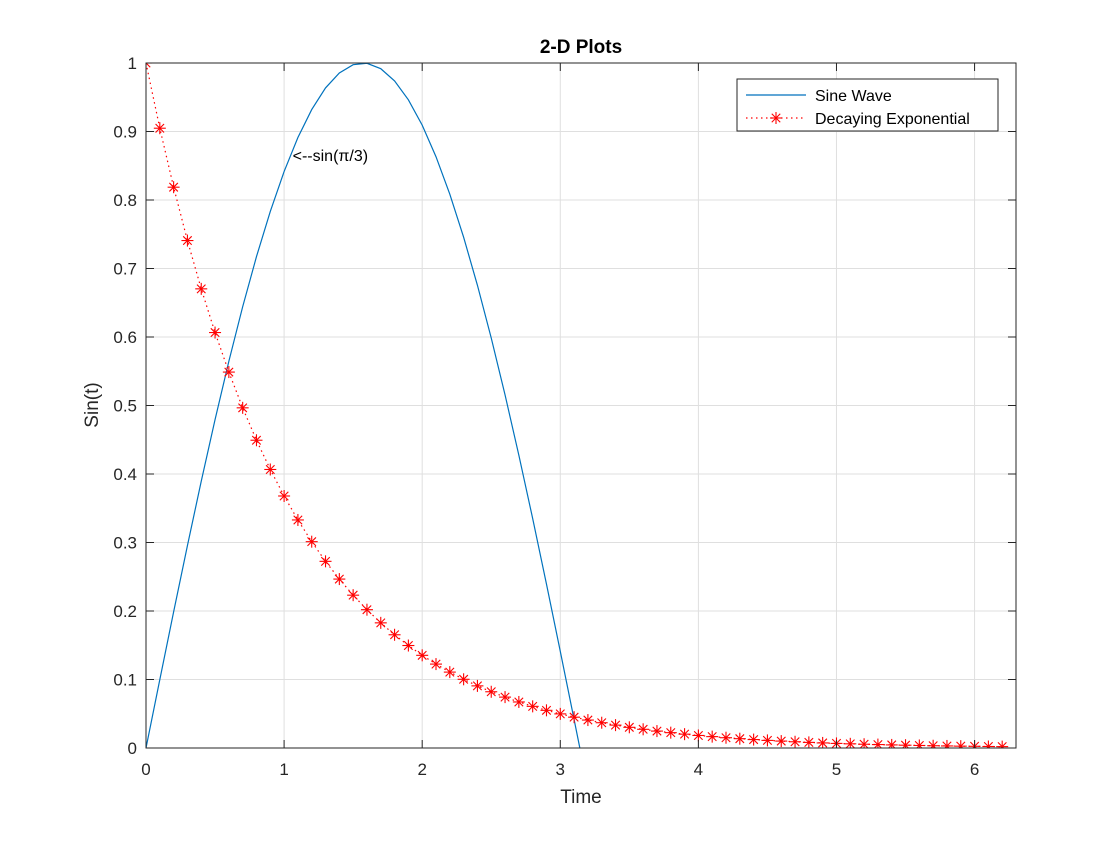 This screenshot has width=1120, height=845. Describe the element at coordinates (125, 337) in the screenshot. I see `y-tick-label-6: 0.6` at that location.